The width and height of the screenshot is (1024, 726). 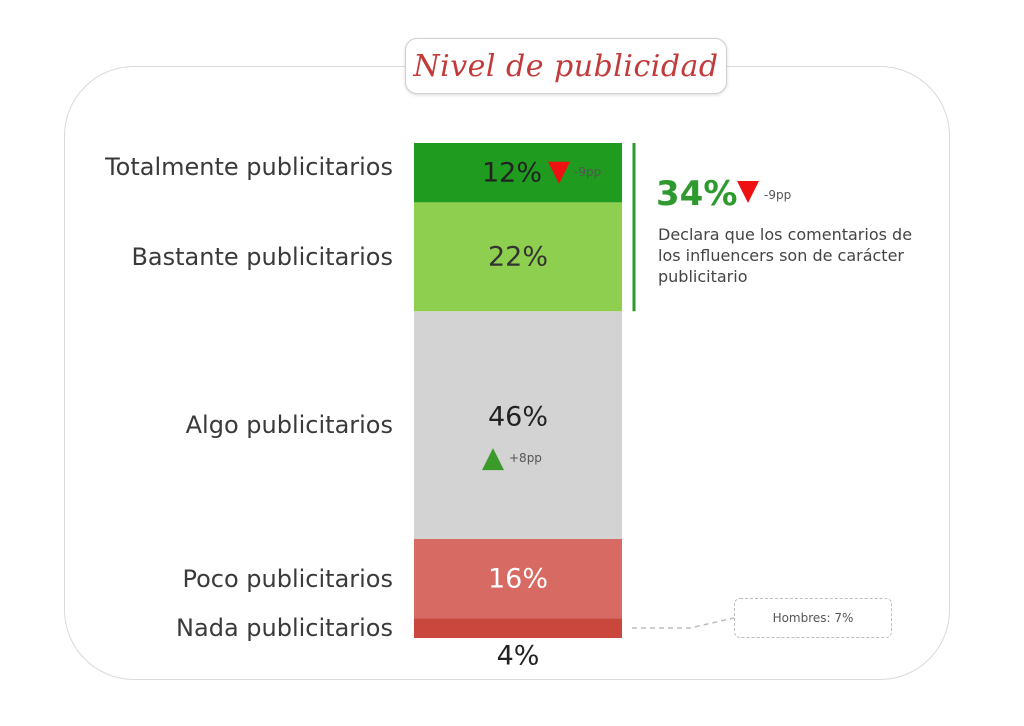 I want to click on value-label-0: 12%, so click(x=512, y=173).